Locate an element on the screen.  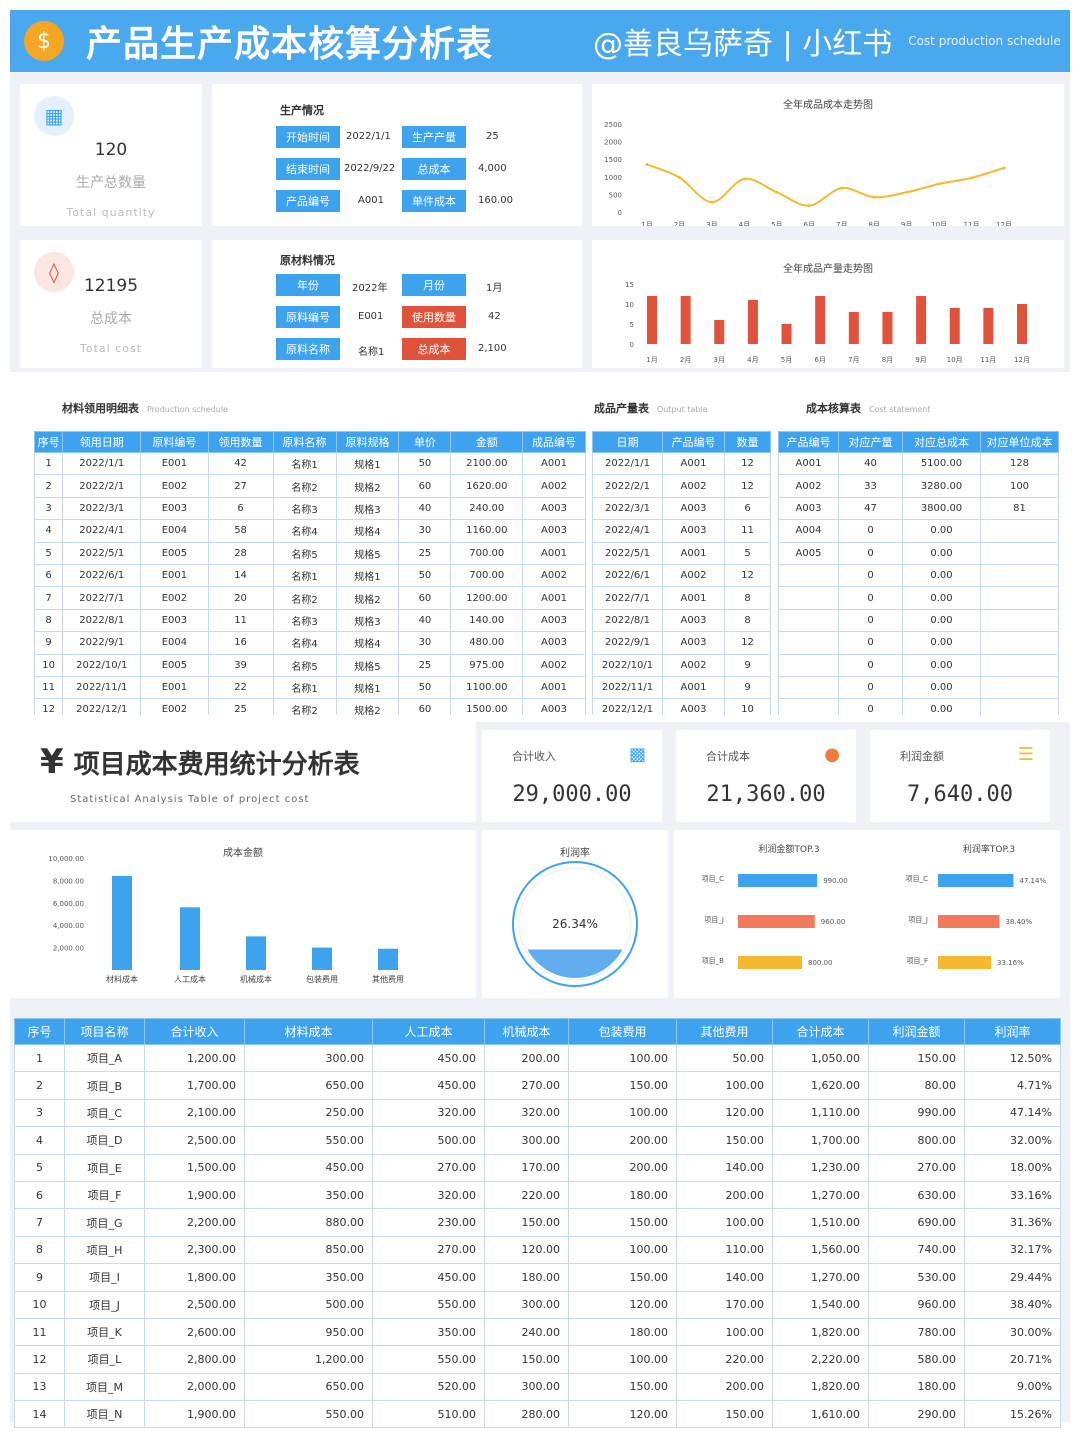
table-row: 0 0.00 is located at coordinates (918, 575).